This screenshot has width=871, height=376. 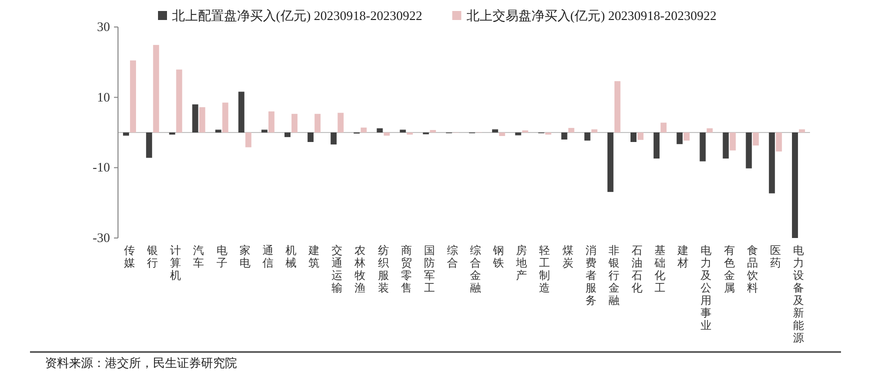 What do you see at coordinates (590, 275) in the screenshot?
I see `x-tick-label: 消费者服务` at bounding box center [590, 275].